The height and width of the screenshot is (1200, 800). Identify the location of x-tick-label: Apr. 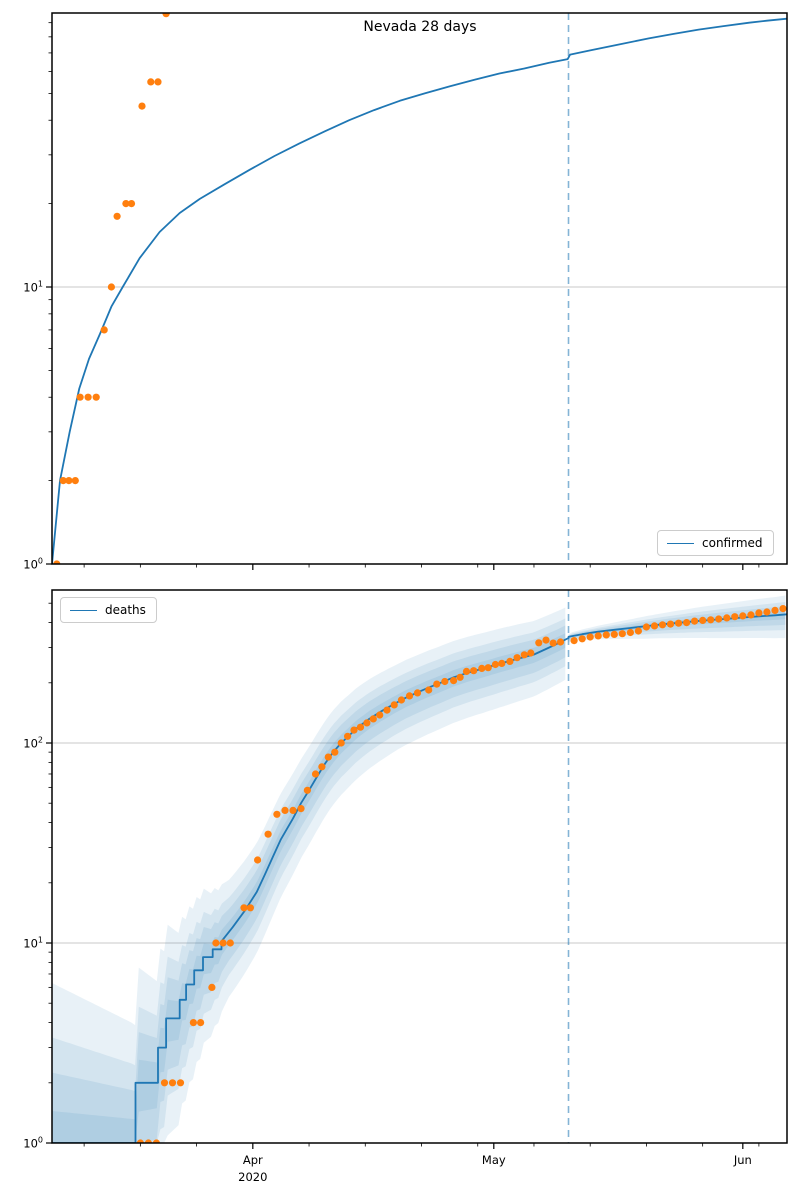
(252, 1160).